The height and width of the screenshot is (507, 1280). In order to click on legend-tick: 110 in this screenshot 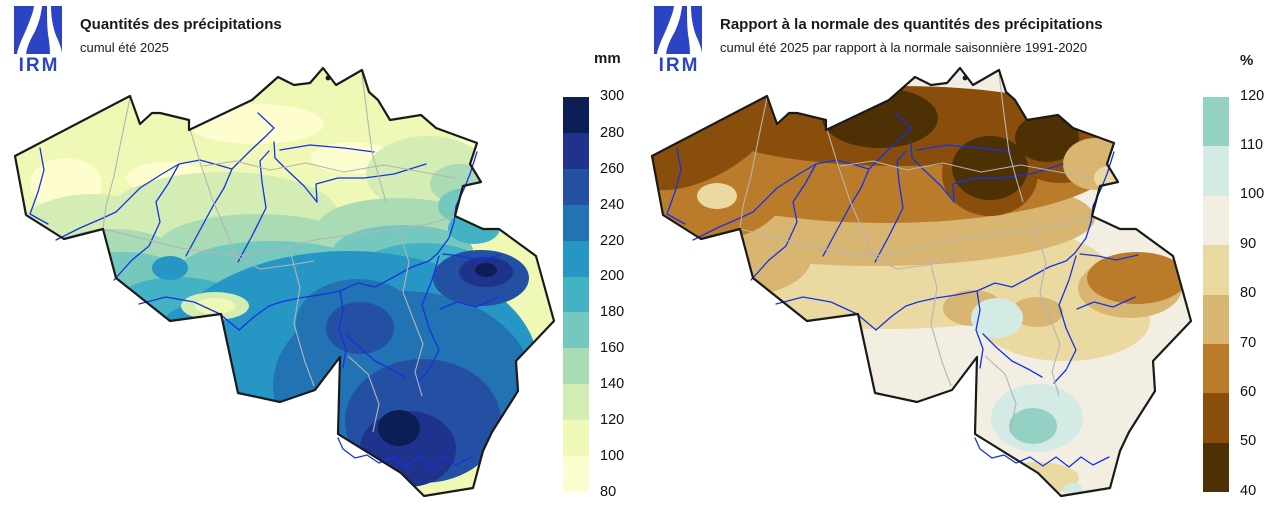, I will do `click(1252, 145)`.